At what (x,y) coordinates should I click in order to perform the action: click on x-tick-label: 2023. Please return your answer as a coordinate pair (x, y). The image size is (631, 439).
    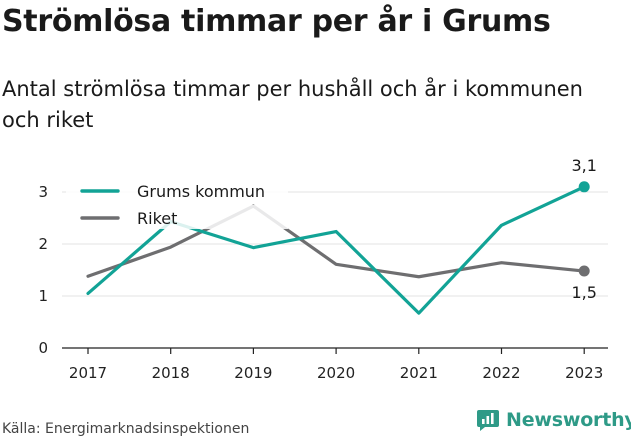
    Looking at the image, I should click on (584, 373).